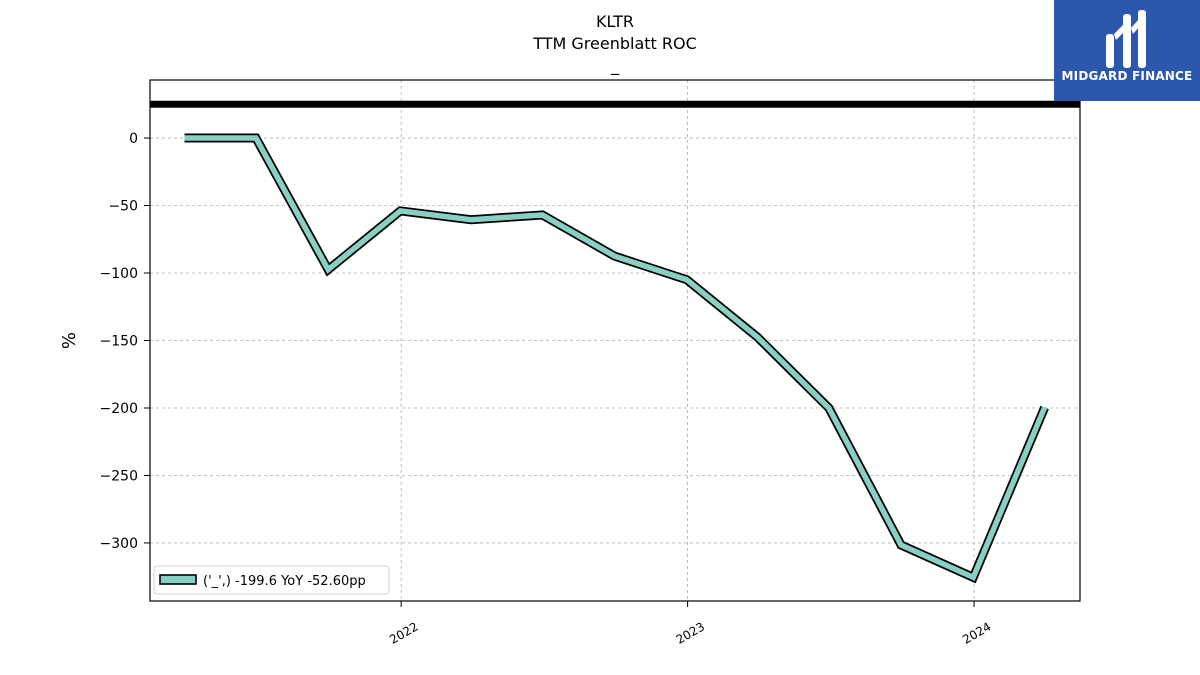  Describe the element at coordinates (1127, 76) in the screenshot. I see `logo-text: MIDGARD FINANCE` at that location.